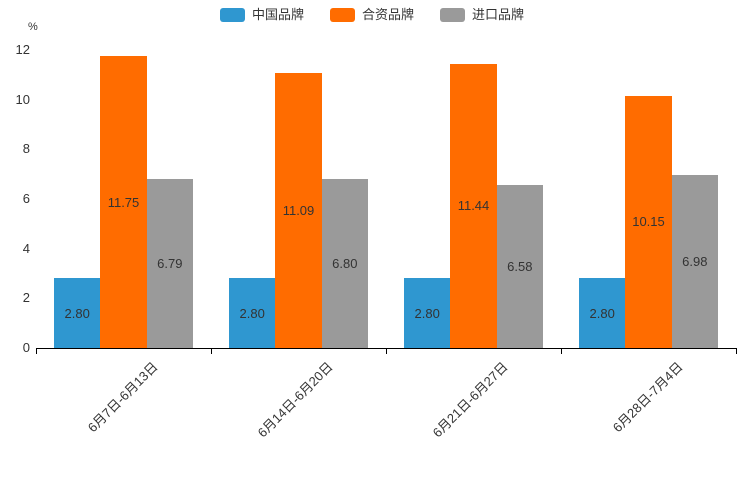 This screenshot has height=496, width=744. What do you see at coordinates (277, 14) in the screenshot?
I see `legend-label: 中国品牌` at bounding box center [277, 14].